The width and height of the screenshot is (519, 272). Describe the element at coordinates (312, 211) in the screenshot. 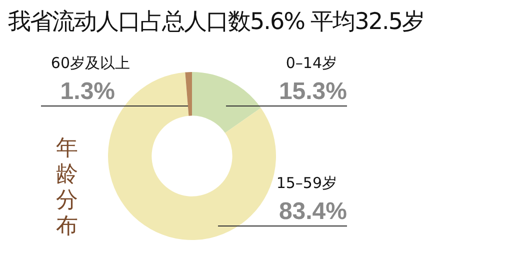

I see `data-label: 83.4%` at that location.